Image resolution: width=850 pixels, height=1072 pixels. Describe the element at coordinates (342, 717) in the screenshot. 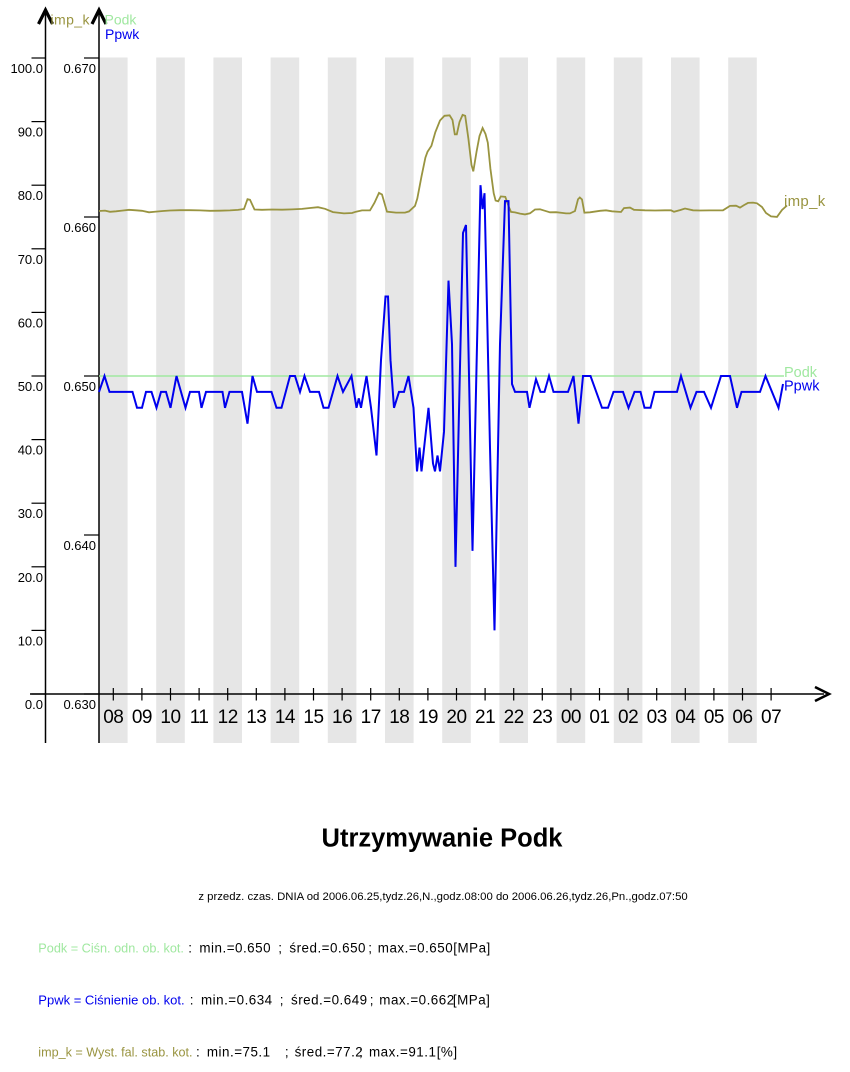

I see `svg-text: 16` at that location.